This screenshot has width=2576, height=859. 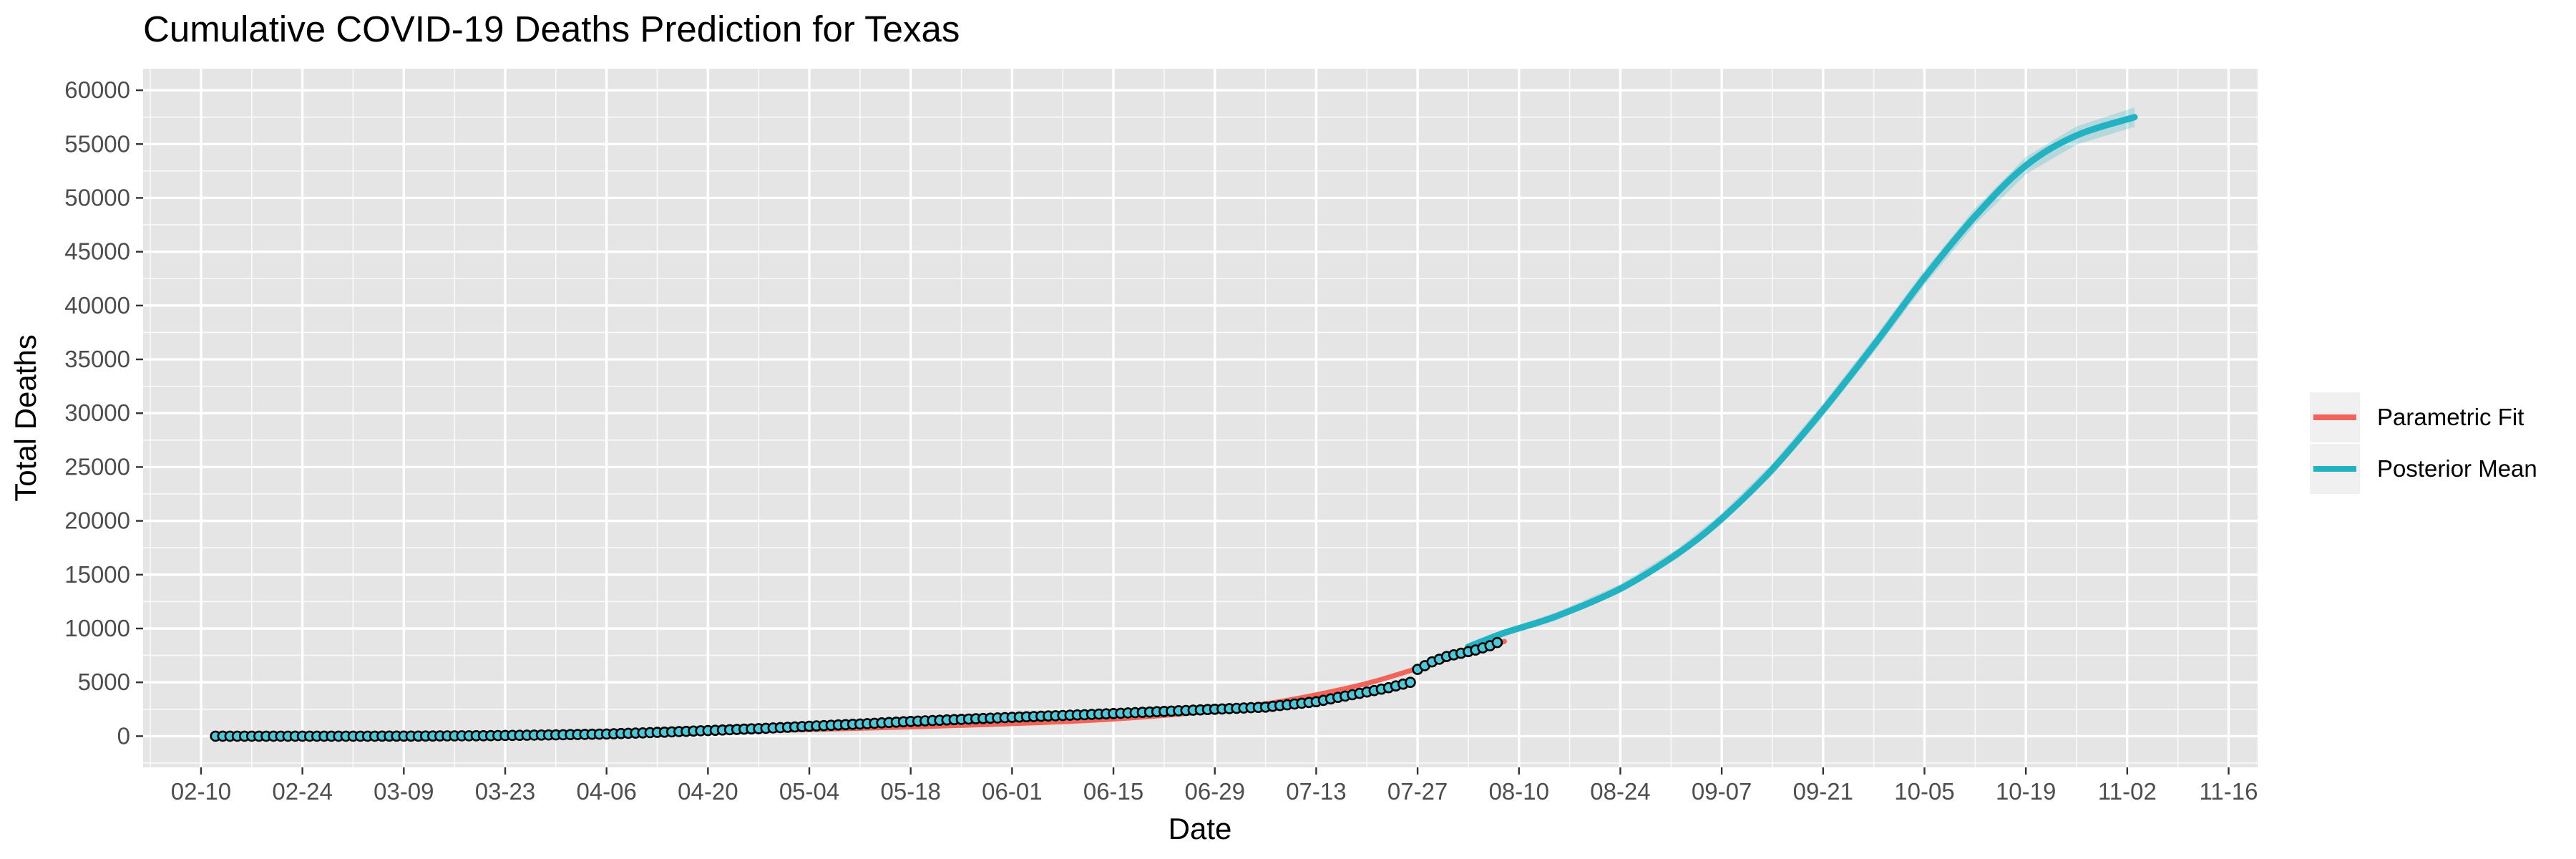 I want to click on x-tick-label: 07-27, so click(x=1417, y=791).